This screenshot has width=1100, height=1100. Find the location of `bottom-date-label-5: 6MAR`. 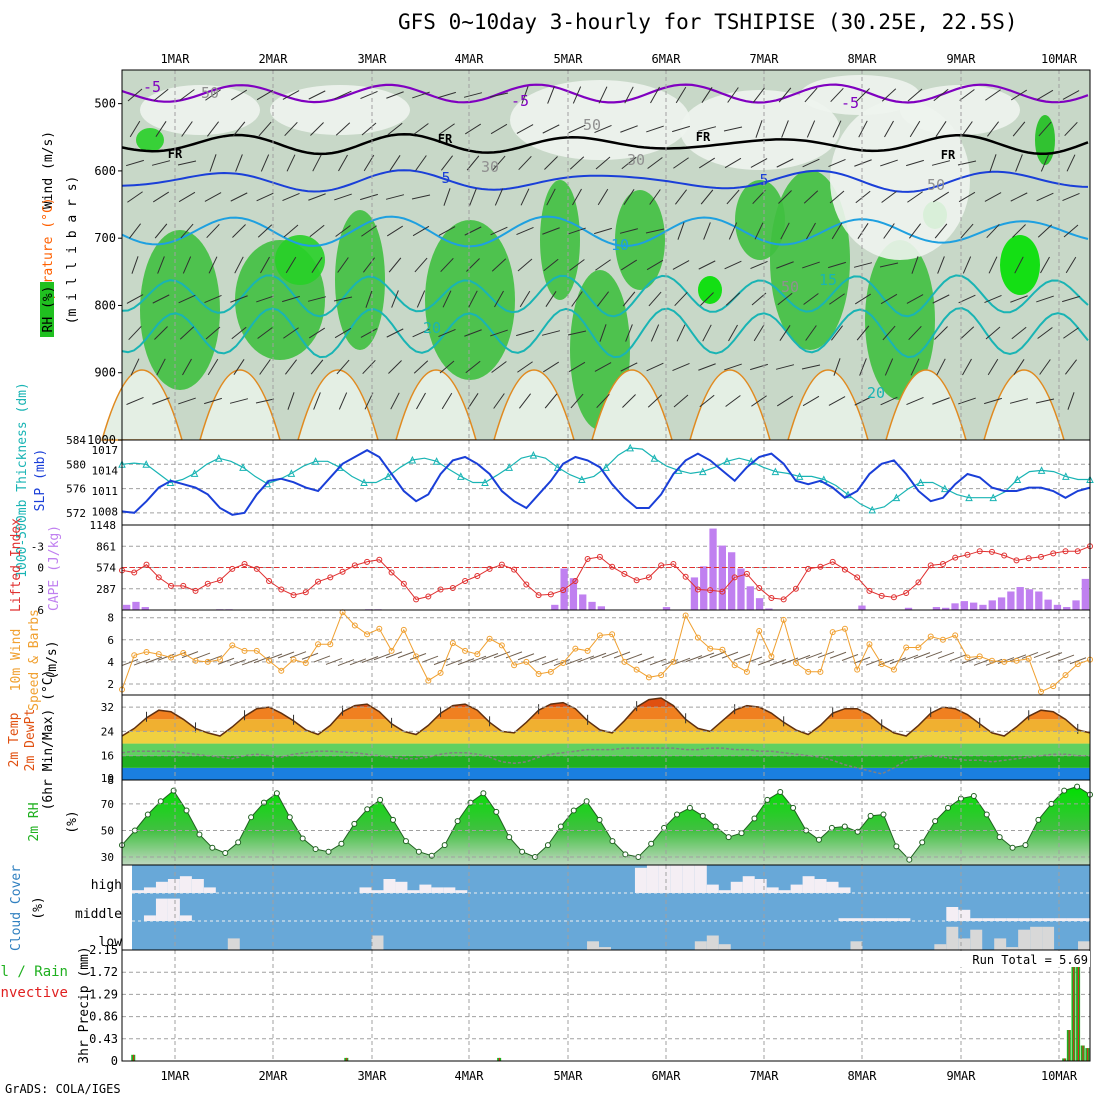

bottom-date-label-5: 6MAR is located at coordinates (667, 1076).